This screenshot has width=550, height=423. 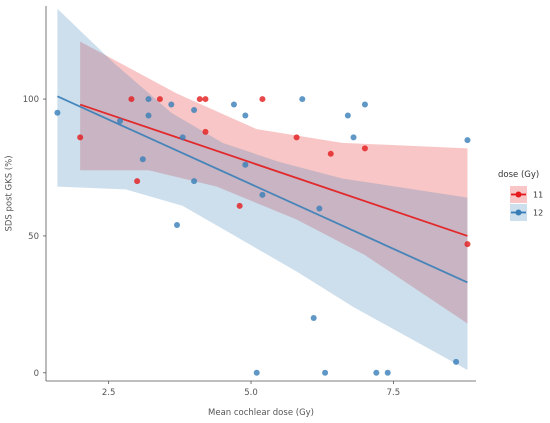 What do you see at coordinates (10, 193) in the screenshot?
I see `y-axis-title: SDS post GKS (%)` at bounding box center [10, 193].